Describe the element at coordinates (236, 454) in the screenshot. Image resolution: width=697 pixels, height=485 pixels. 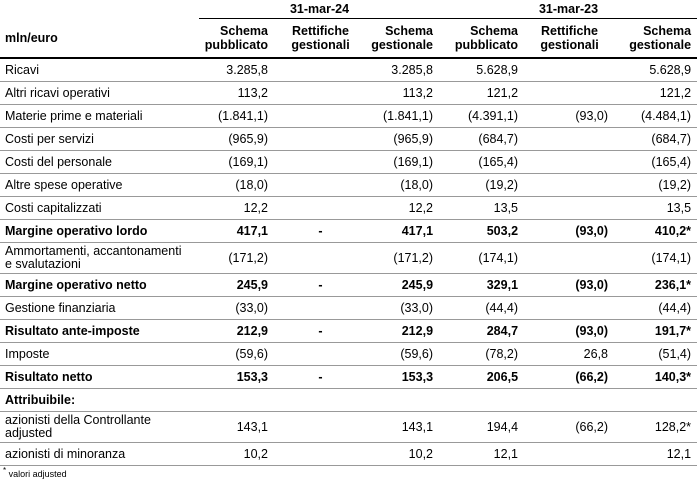
I see `value-cell: 10,2` at that location.